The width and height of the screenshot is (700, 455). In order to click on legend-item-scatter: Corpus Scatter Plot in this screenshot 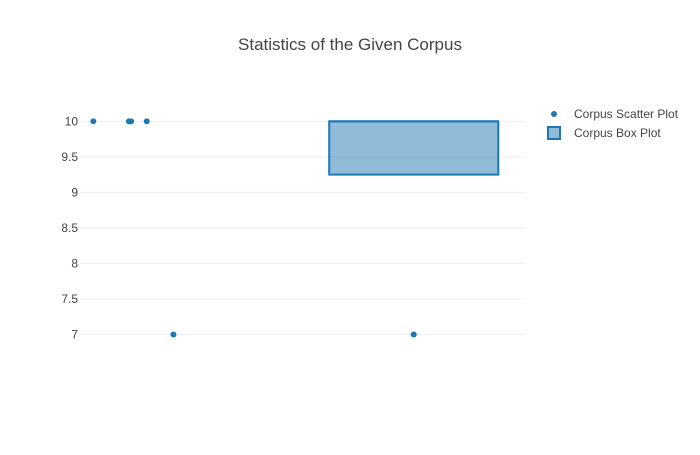, I will do `click(615, 114)`.